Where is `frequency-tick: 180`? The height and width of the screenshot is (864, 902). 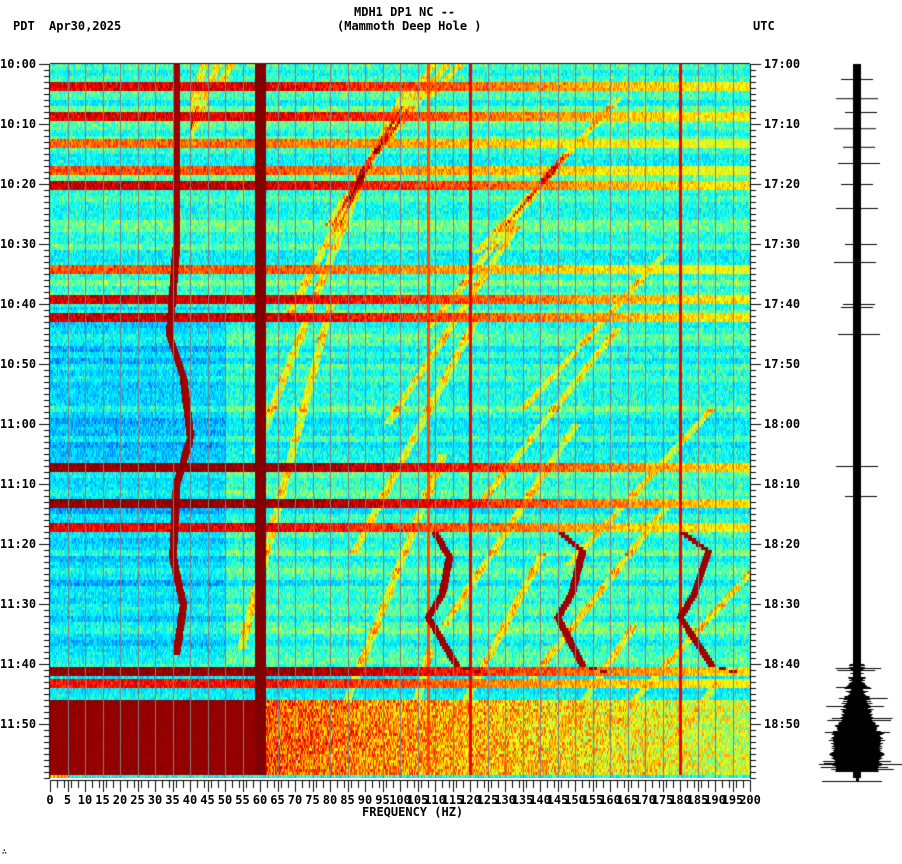 frequency-tick: 180 is located at coordinates (680, 800).